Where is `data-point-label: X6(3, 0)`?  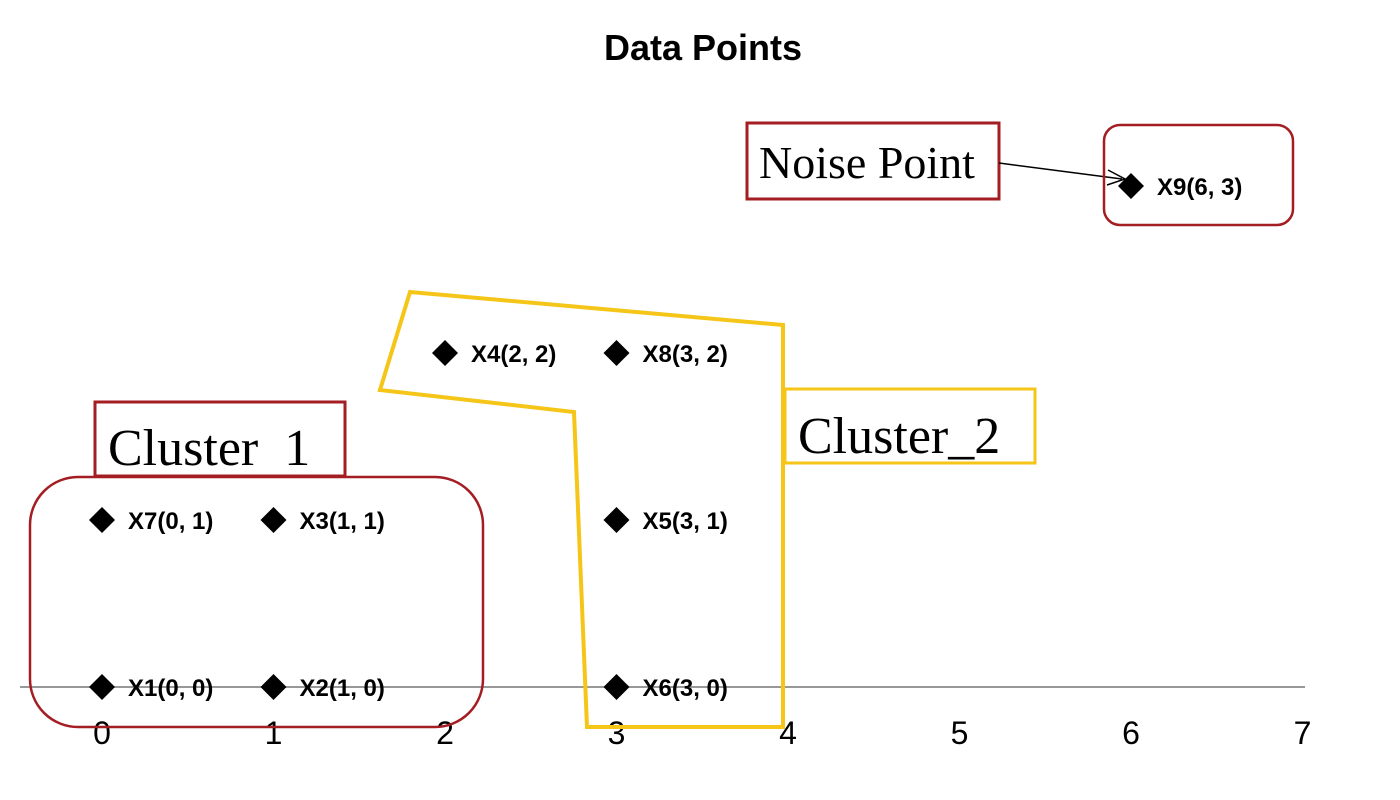 data-point-label: X6(3, 0) is located at coordinates (685, 688).